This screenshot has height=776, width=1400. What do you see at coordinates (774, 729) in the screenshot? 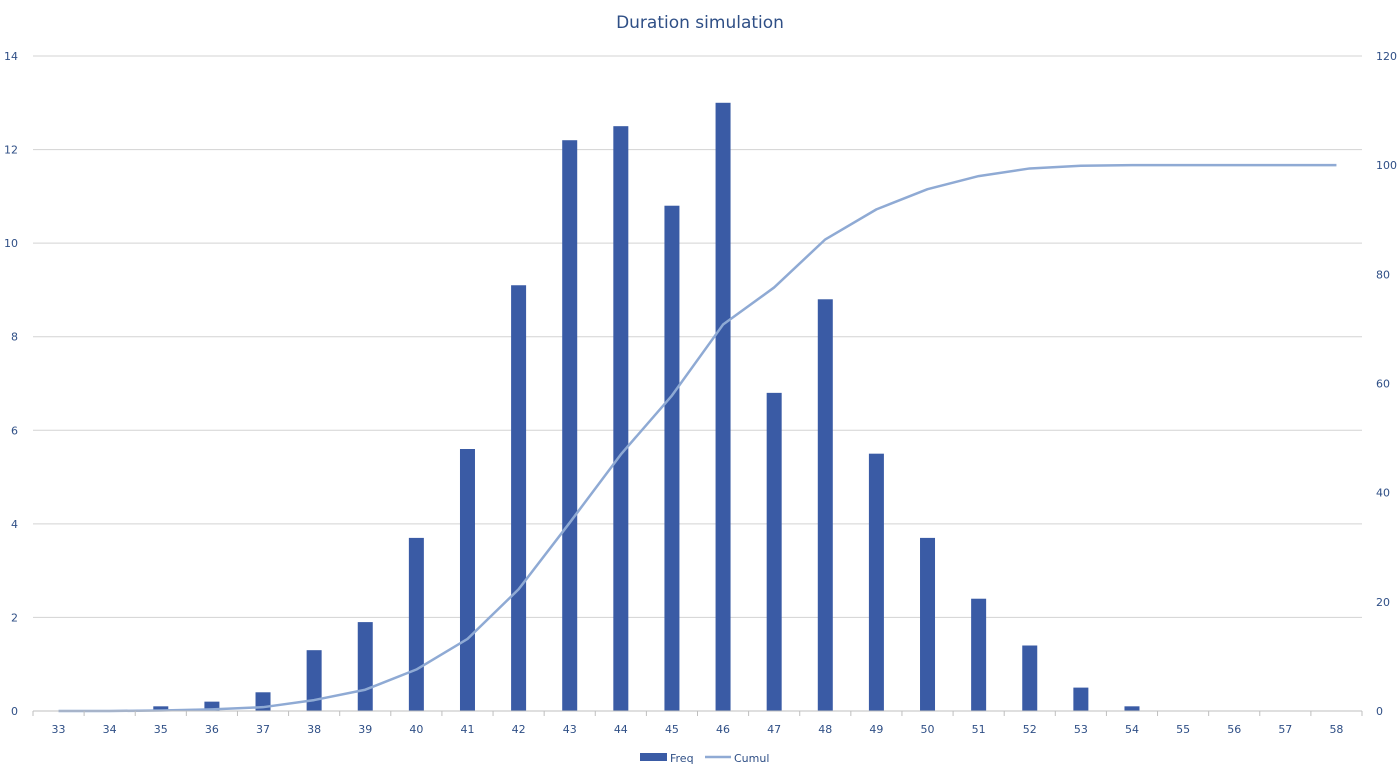
I see `x-tick-label: 47` at bounding box center [774, 729].